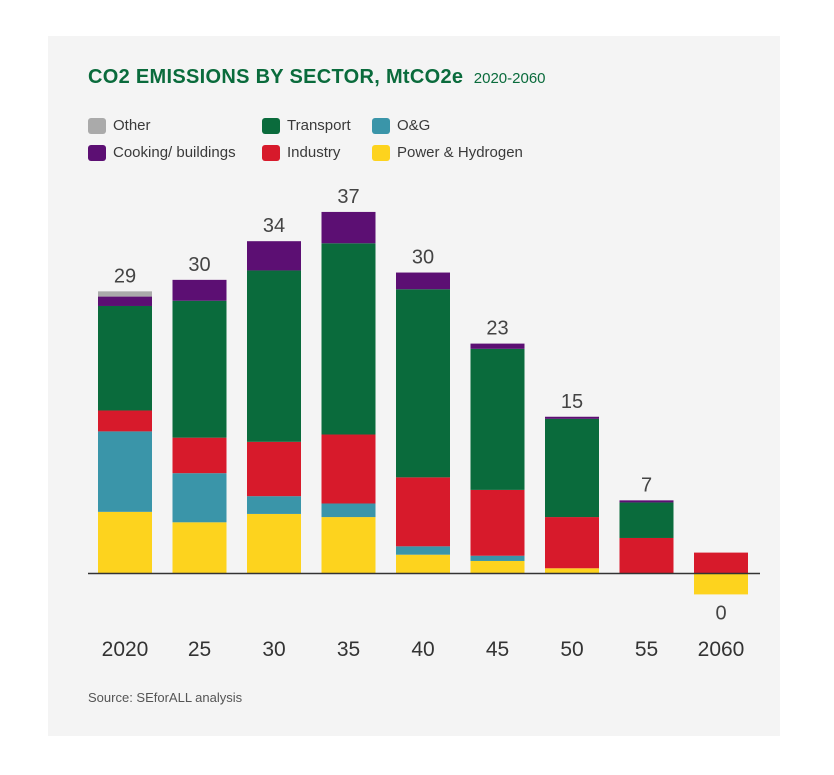 The image size is (834, 775). I want to click on x-tick-label-45: 45, so click(497, 649).